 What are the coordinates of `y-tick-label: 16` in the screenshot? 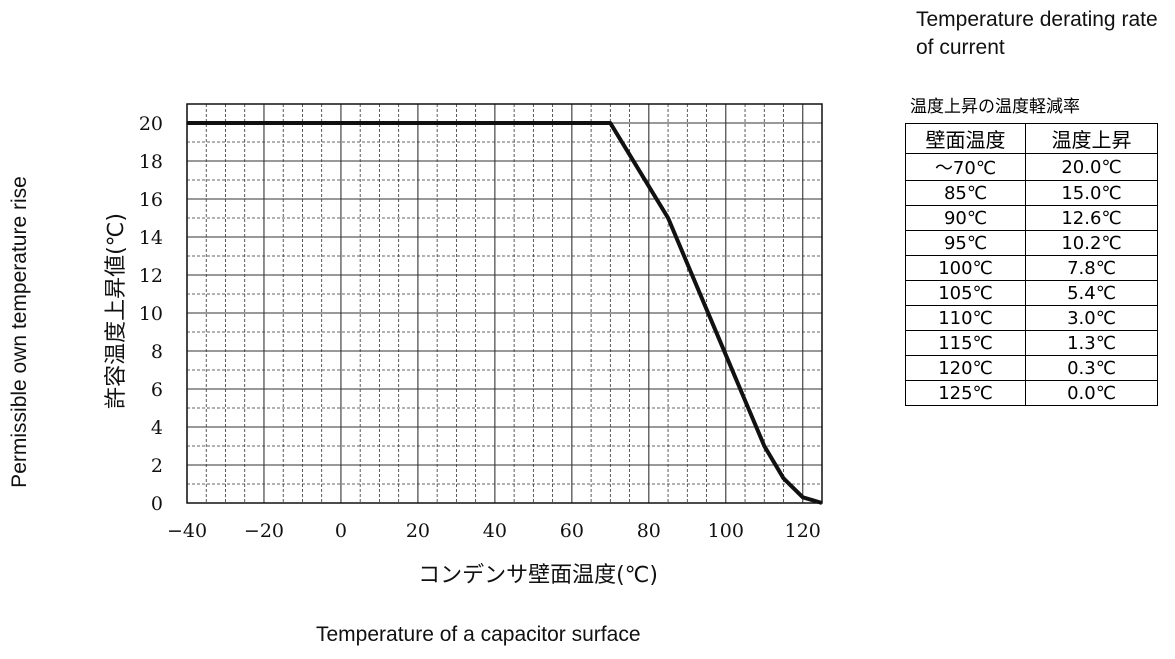 It's located at (151, 200).